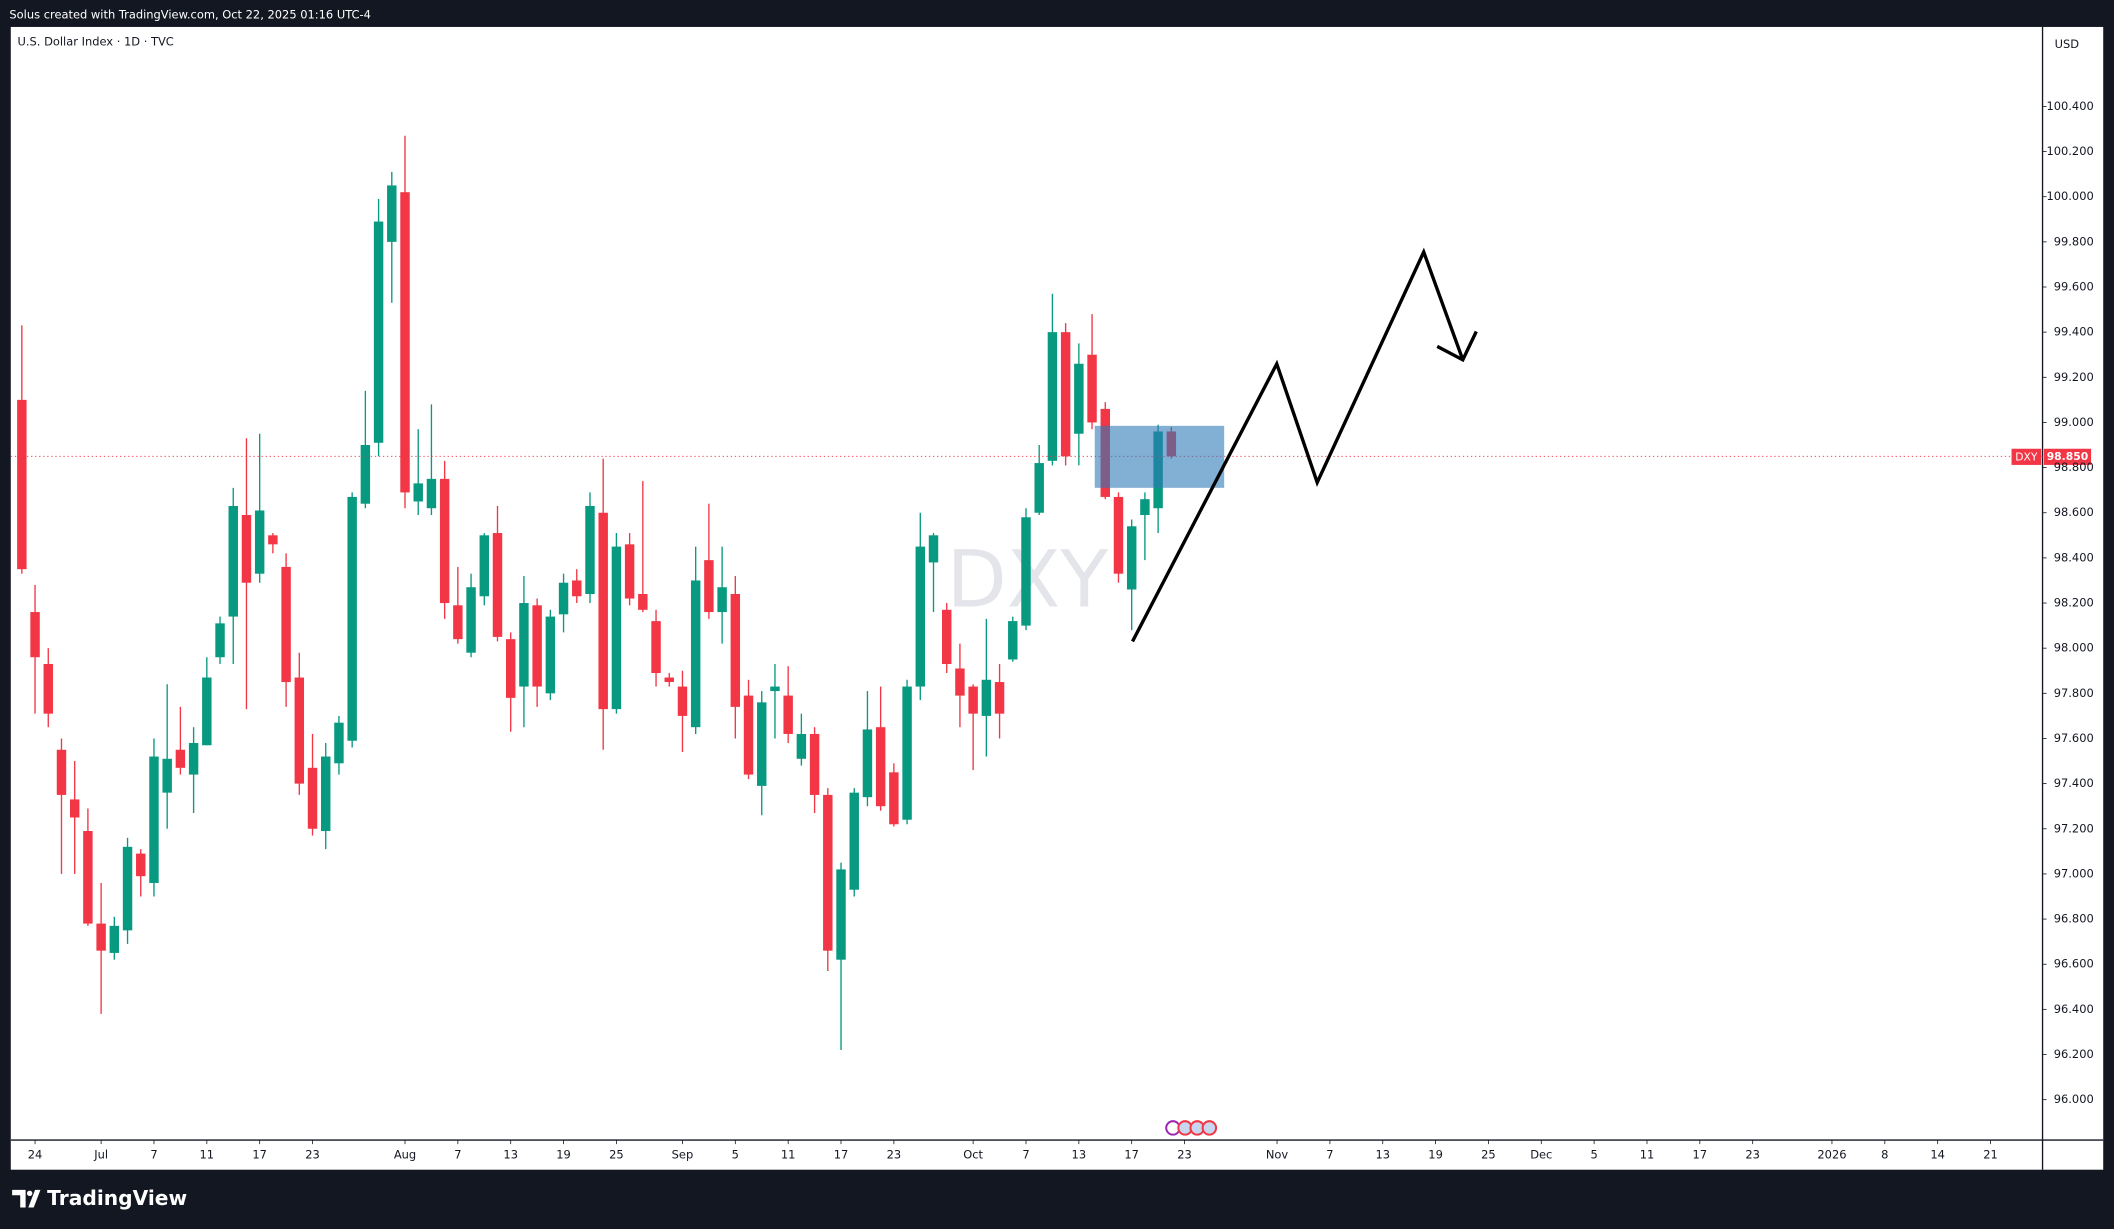  Describe the element at coordinates (2026, 456) in the screenshot. I see `badge-symbol-bg` at that location.